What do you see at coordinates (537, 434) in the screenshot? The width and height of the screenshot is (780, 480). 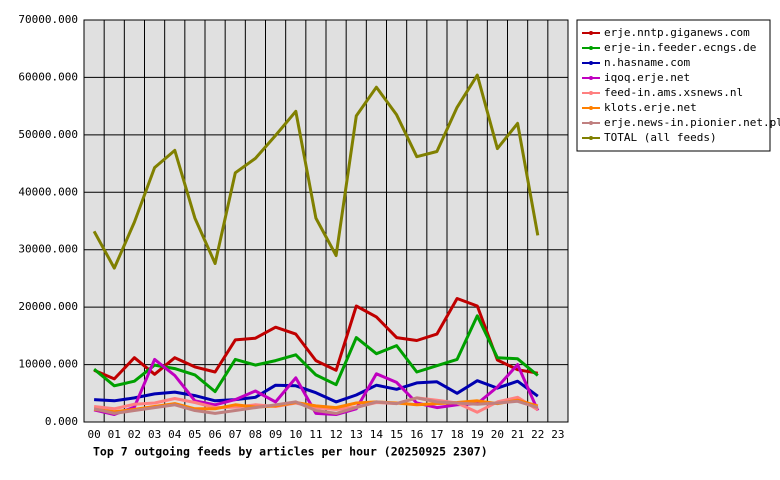 I see `x-tick-label: 22` at bounding box center [537, 434].